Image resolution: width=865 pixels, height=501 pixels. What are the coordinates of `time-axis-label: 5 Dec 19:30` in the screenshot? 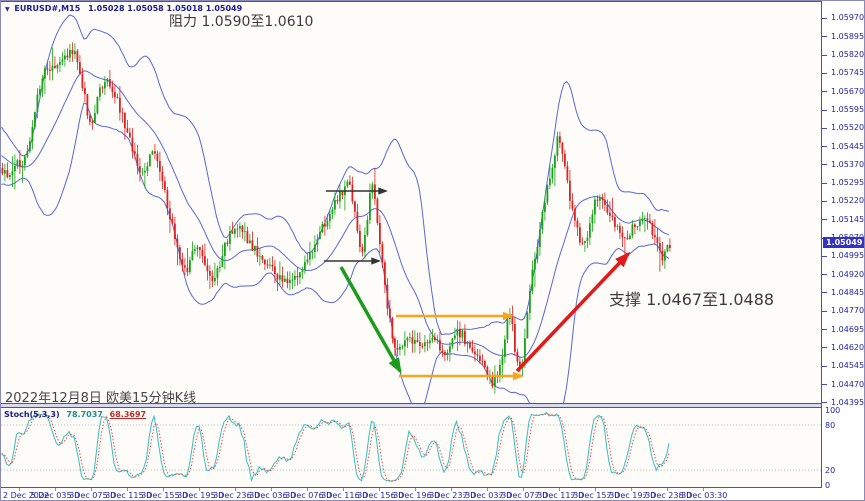 It's located at (199, 495).